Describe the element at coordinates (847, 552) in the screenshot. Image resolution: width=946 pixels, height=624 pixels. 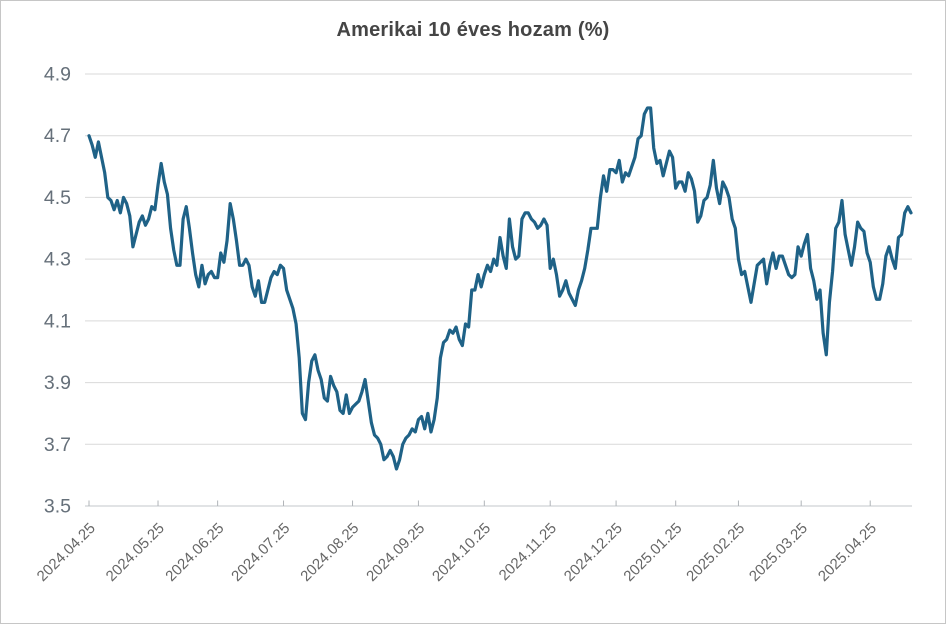
I see `x-axis-tick-label: 2025.04.25` at that location.